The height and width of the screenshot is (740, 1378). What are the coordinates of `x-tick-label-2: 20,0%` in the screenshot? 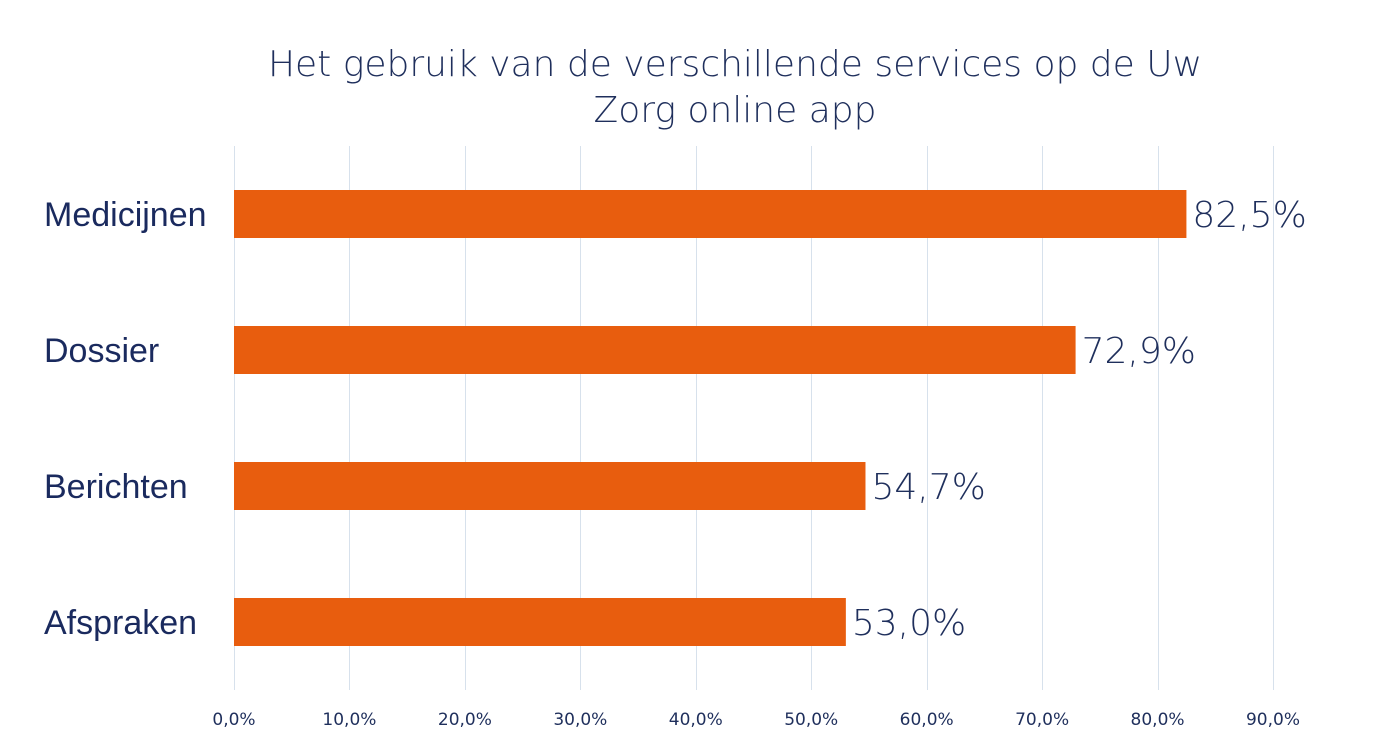 It's located at (465, 720).